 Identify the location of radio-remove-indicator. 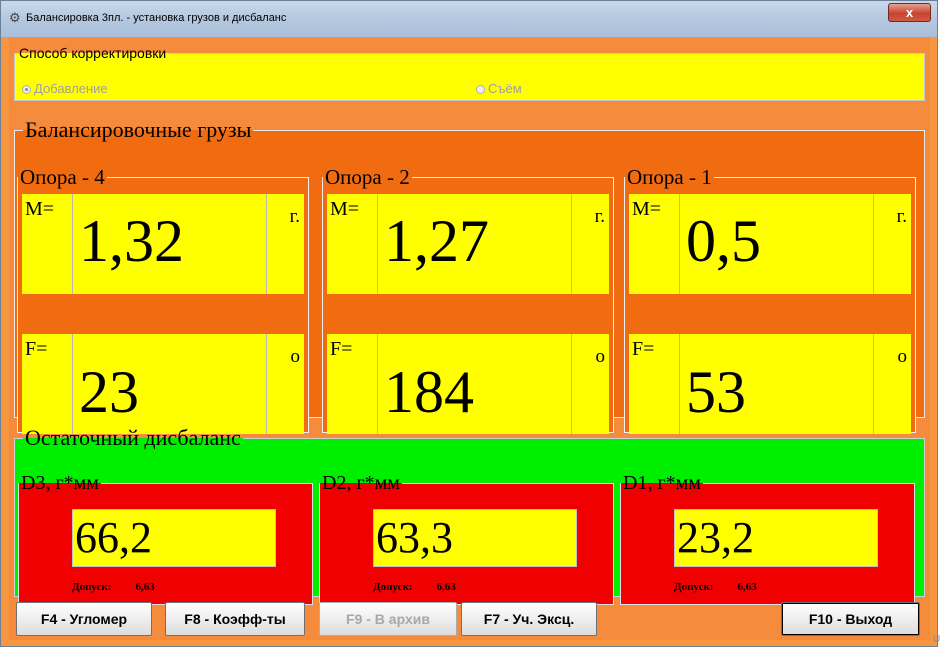
(480, 90).